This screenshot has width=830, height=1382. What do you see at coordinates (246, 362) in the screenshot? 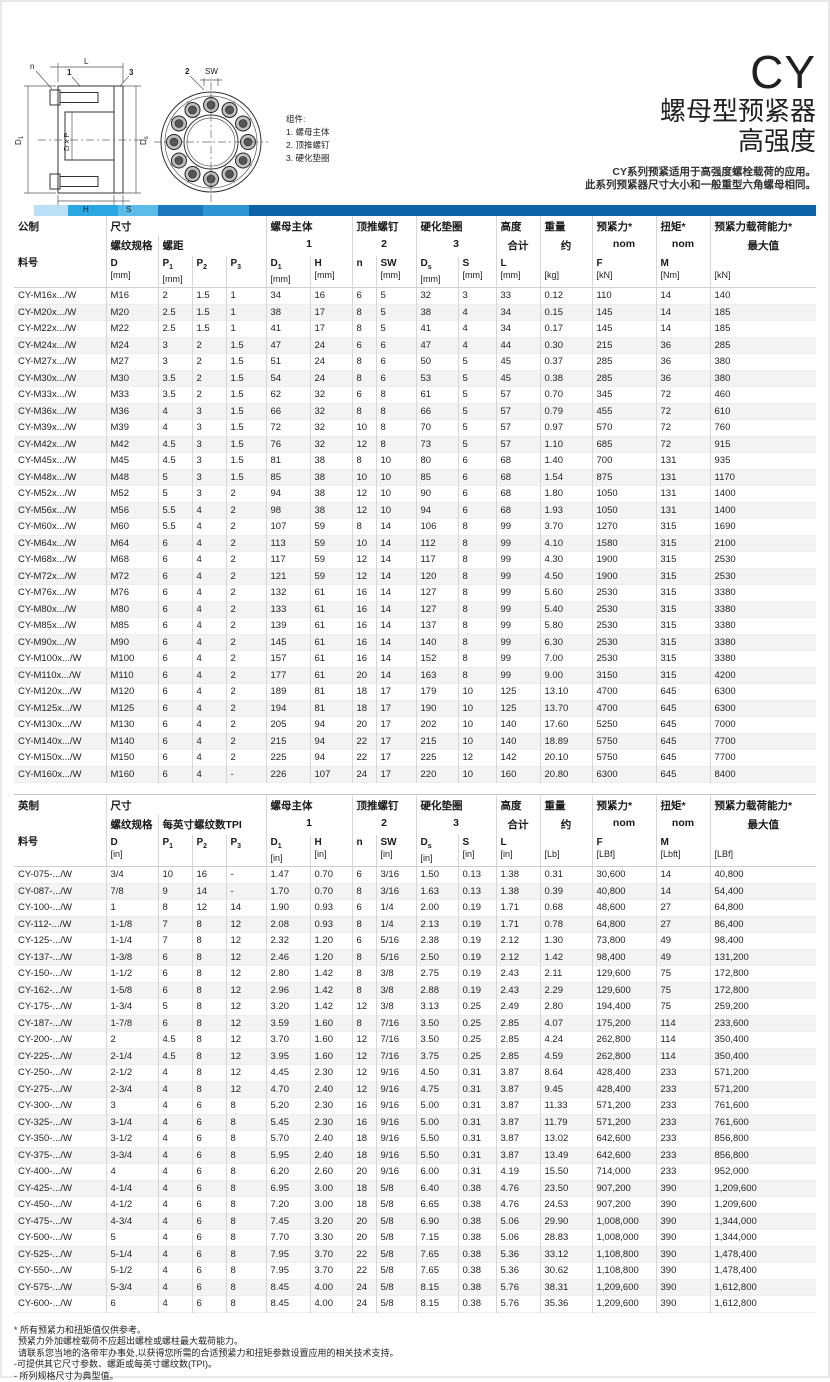
I see `data-cell: 1.5` at bounding box center [246, 362].